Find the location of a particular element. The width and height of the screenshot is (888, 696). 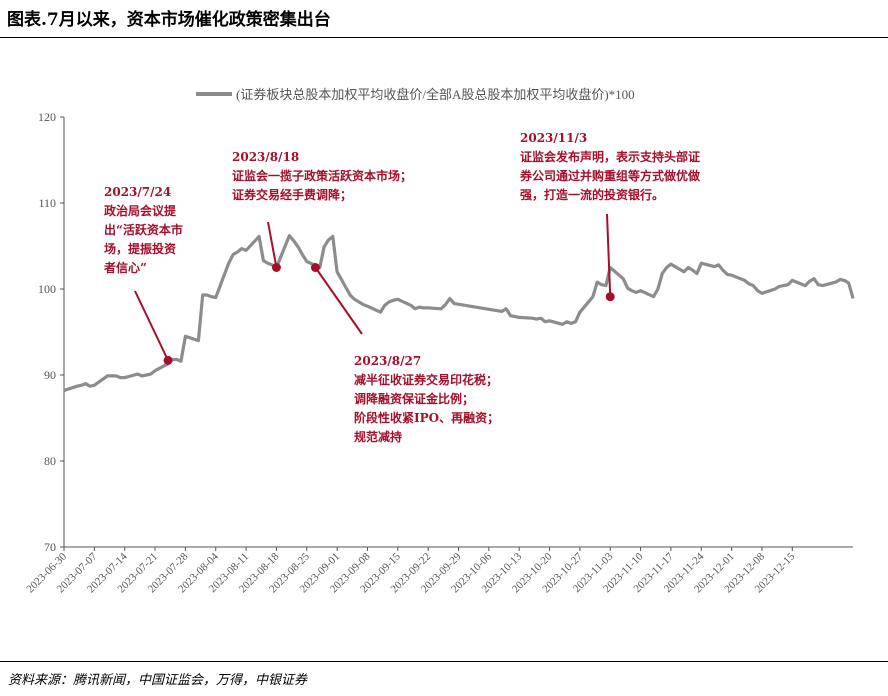

y-tick-label: 80 is located at coordinates (50, 461).